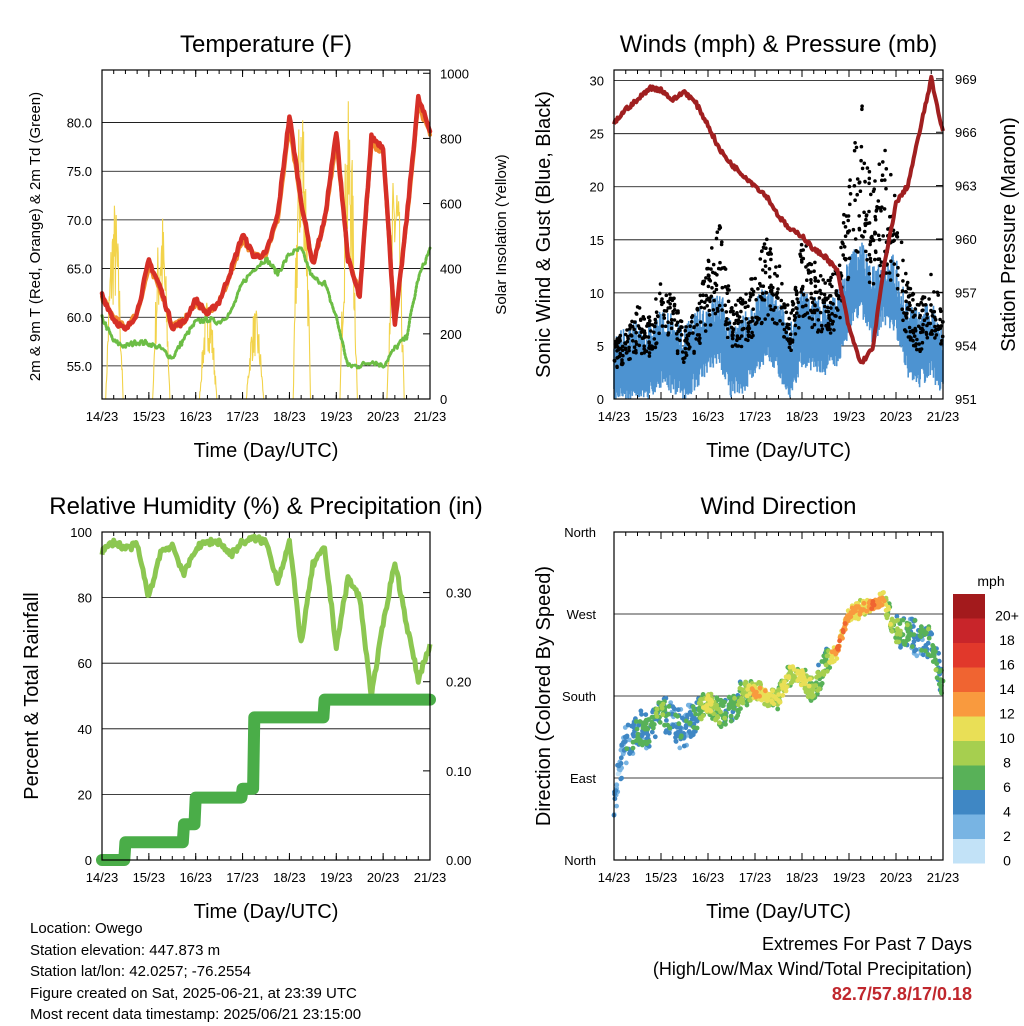 The image size is (1024, 1026). Describe the element at coordinates (600, 399) in the screenshot. I see `y-tick-label: 0` at that location.